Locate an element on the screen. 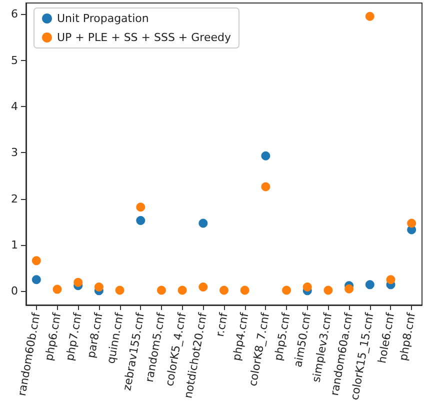 The height and width of the screenshot is (405, 425). x-tick-label: hole6.cnf is located at coordinates (386, 337).